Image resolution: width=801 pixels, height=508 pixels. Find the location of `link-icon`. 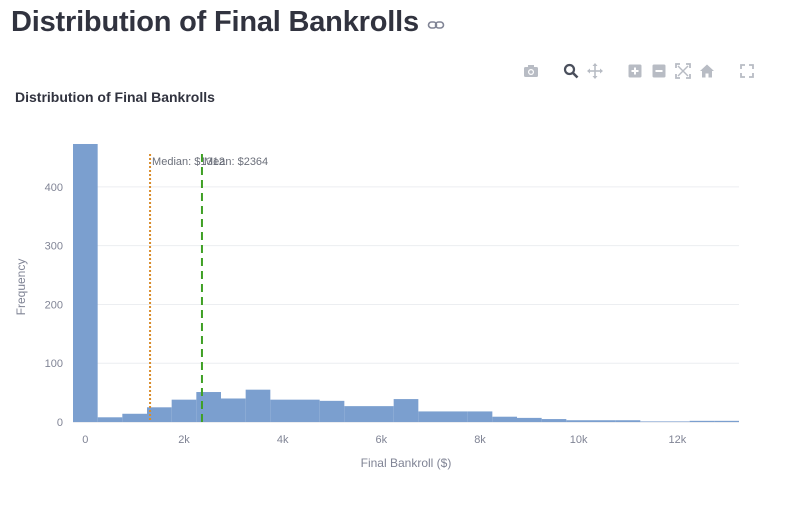

link-icon is located at coordinates (436, 25).